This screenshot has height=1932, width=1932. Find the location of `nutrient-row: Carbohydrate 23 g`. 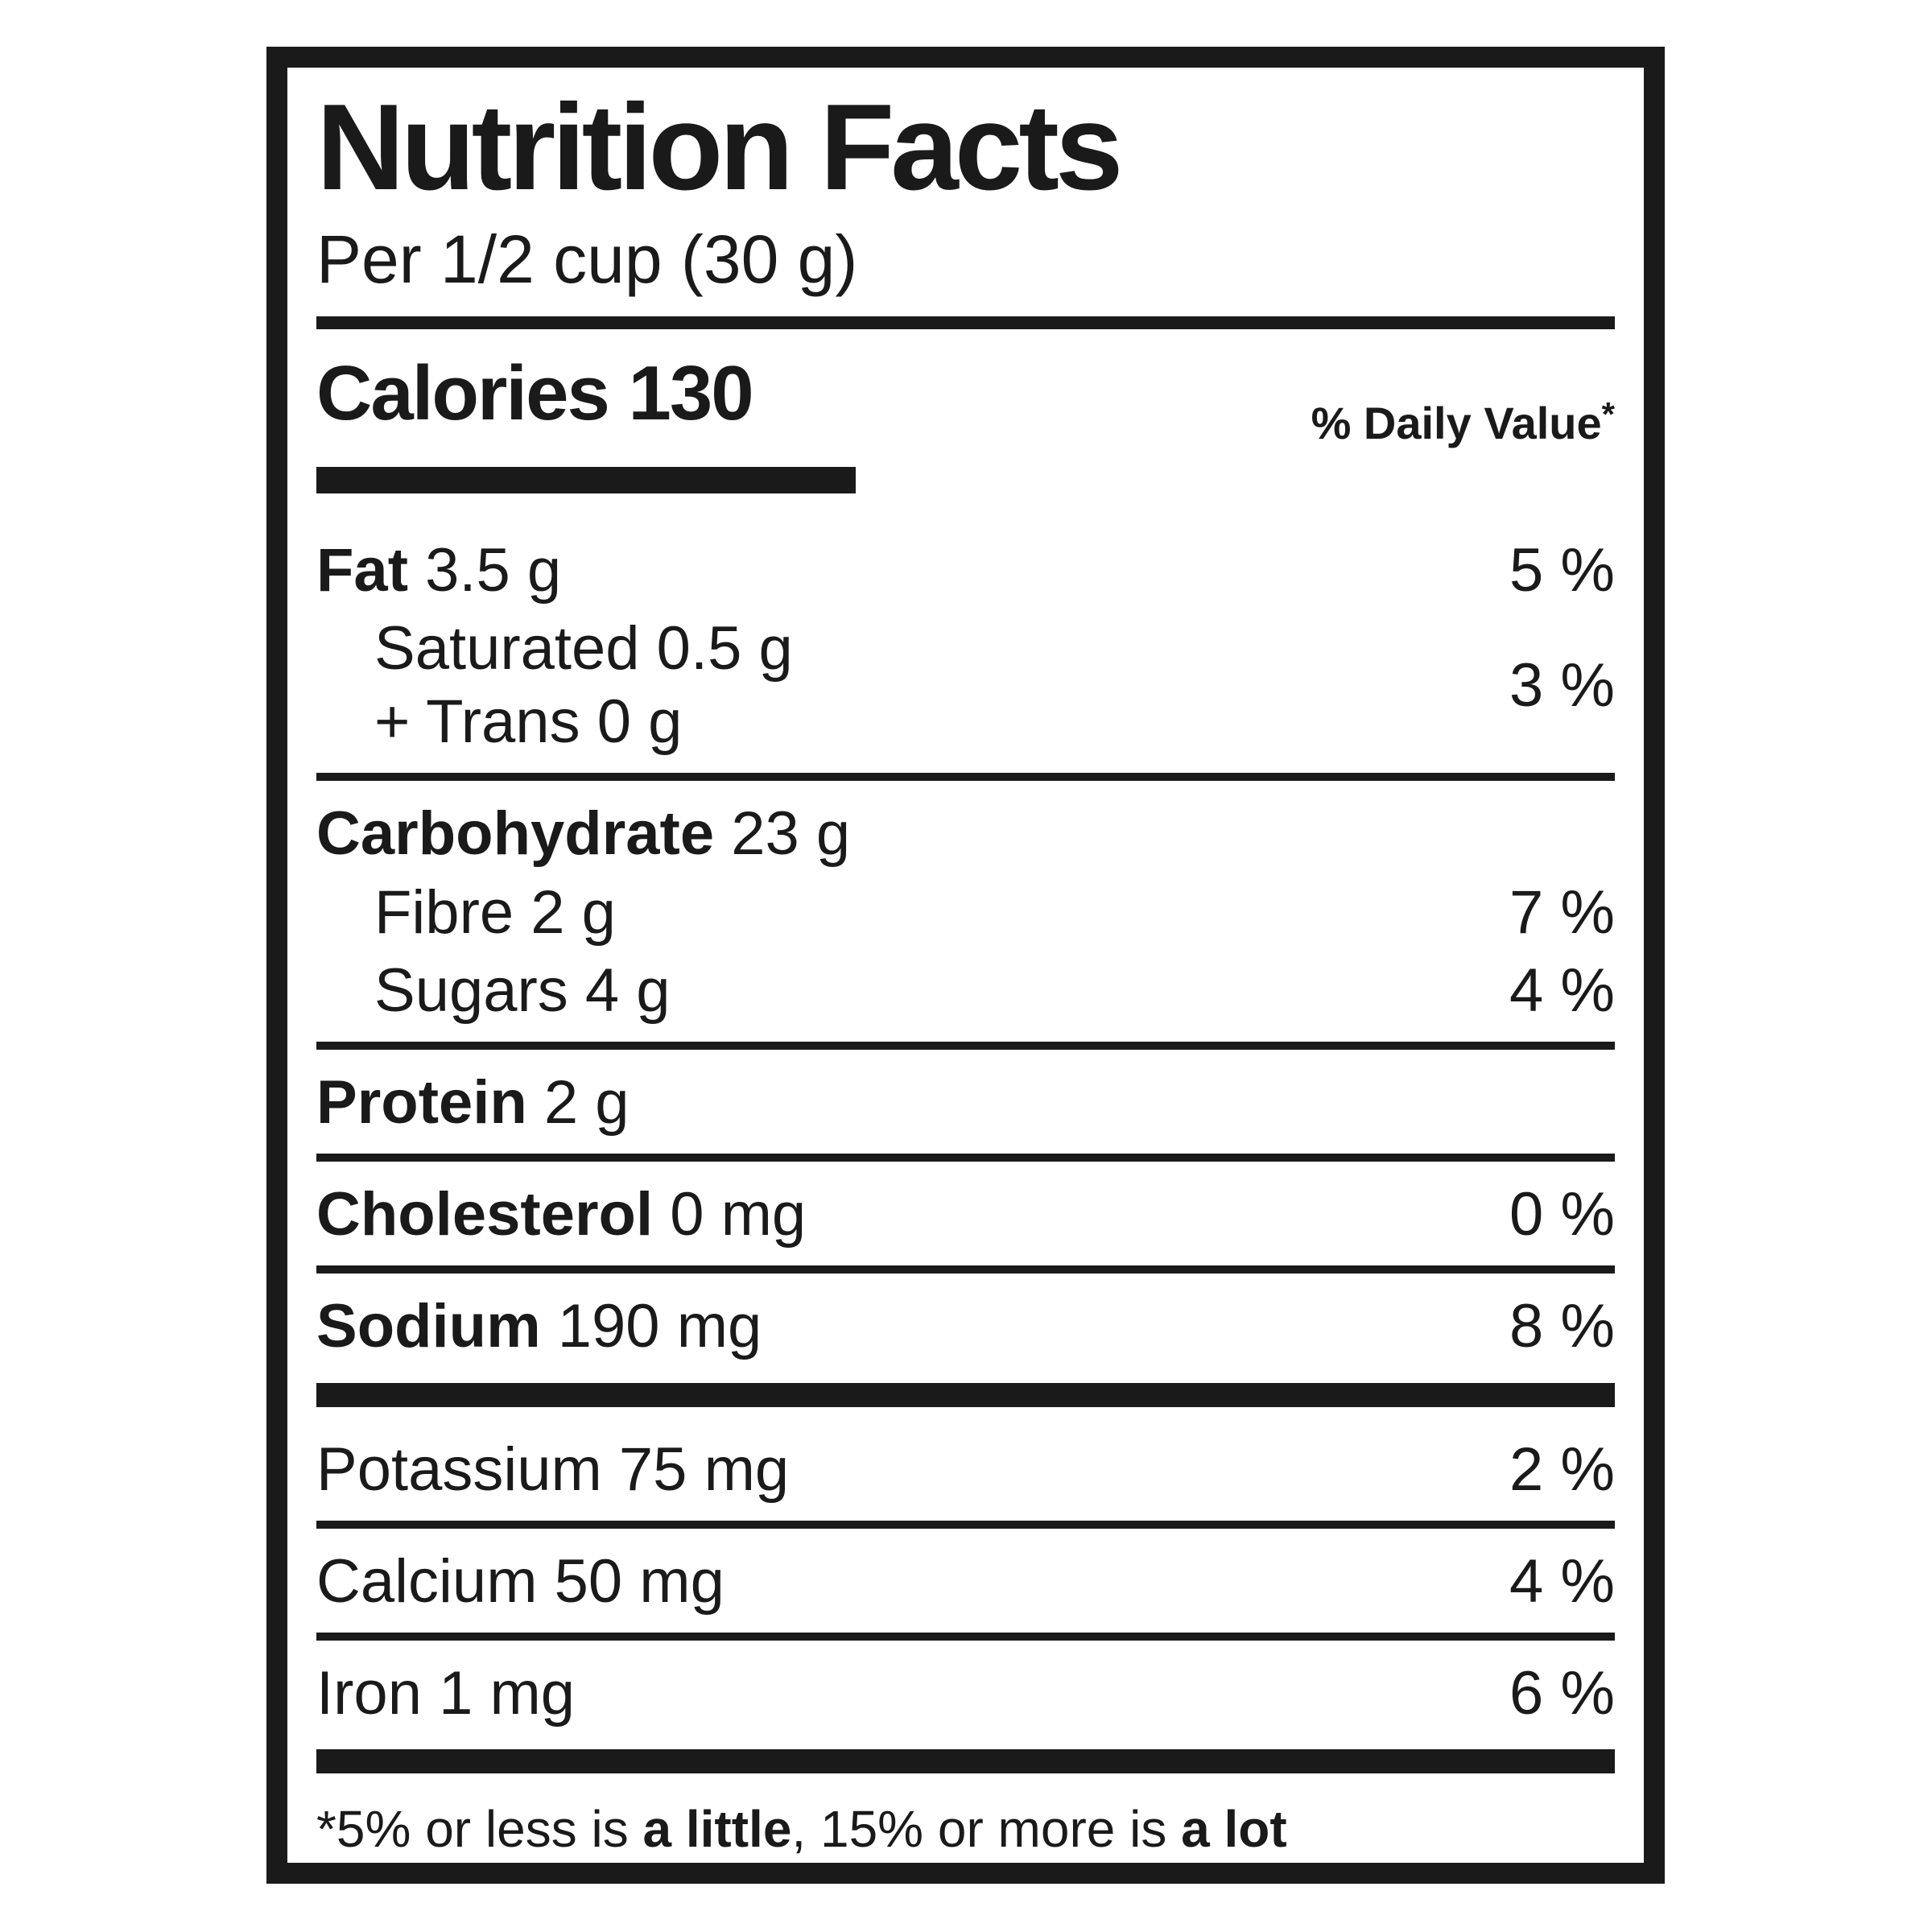

nutrient-row: Carbohydrate 23 g is located at coordinates (966, 833).